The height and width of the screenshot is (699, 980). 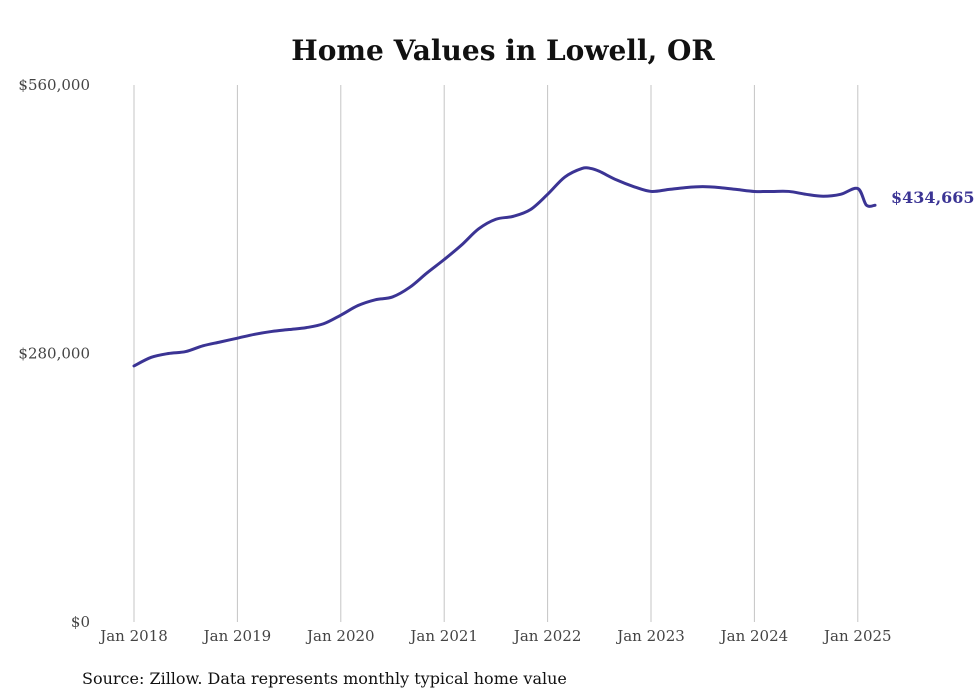 What do you see at coordinates (133, 636) in the screenshot?
I see `x-tick-label: Jan 2018` at bounding box center [133, 636].